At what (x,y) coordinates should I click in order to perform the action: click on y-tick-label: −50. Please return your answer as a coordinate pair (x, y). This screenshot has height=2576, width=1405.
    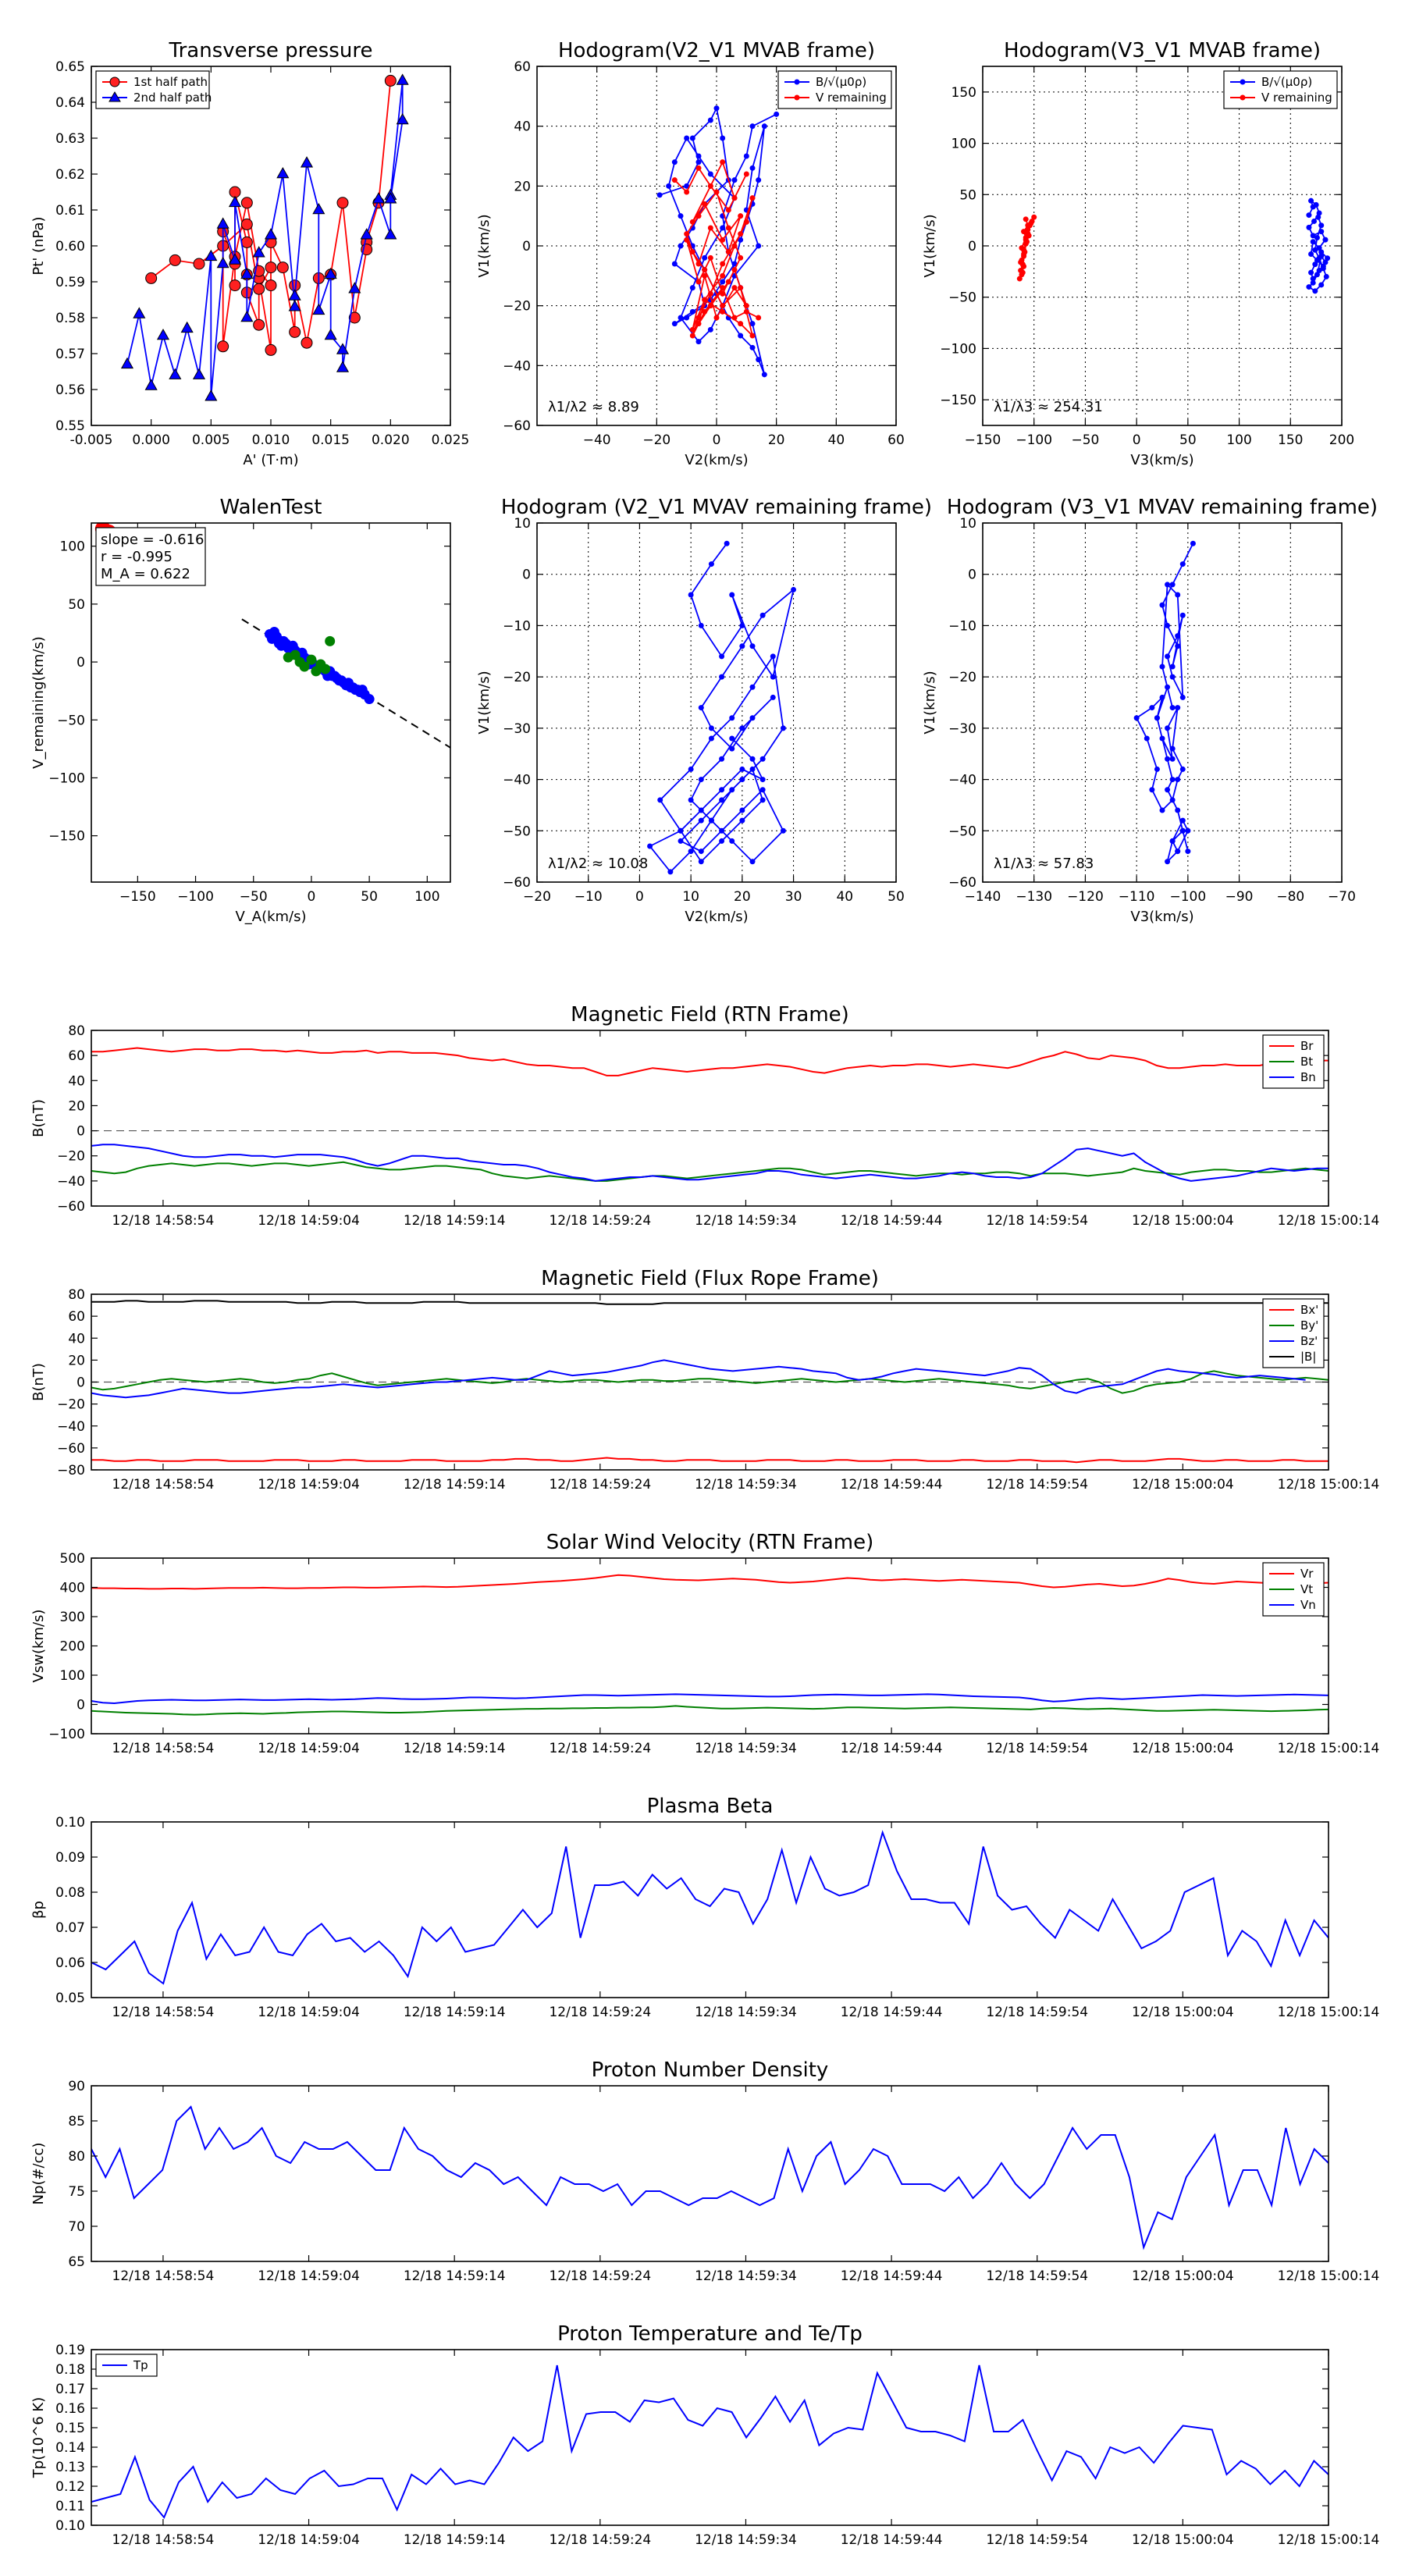
    Looking at the image, I should click on (71, 720).